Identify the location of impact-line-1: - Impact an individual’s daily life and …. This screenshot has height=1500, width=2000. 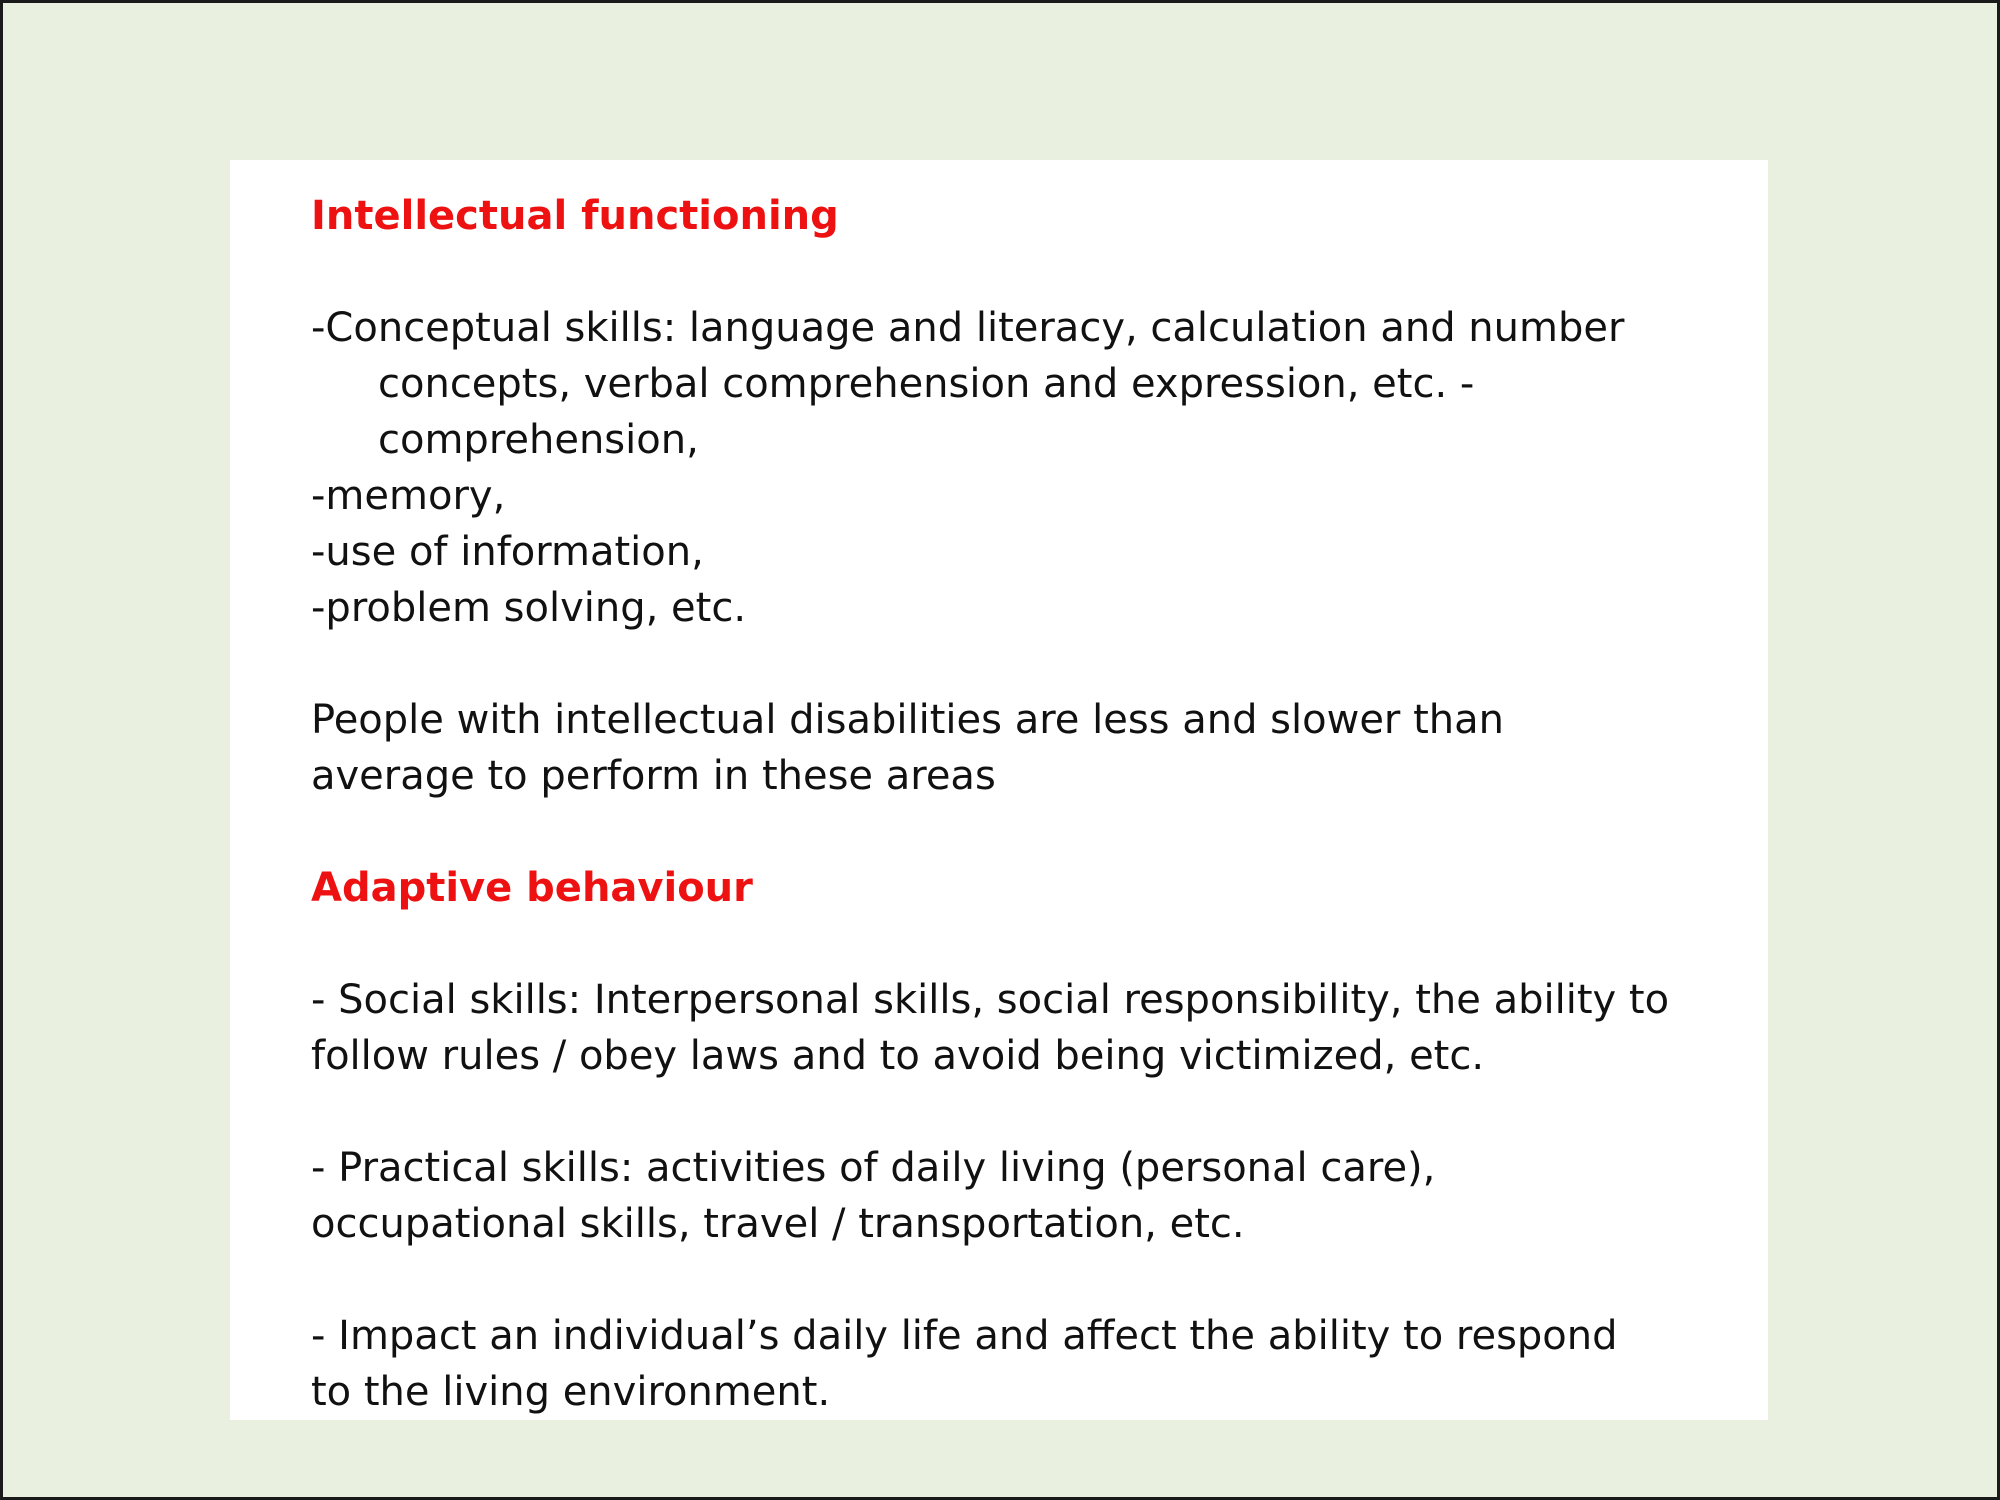
(964, 1336).